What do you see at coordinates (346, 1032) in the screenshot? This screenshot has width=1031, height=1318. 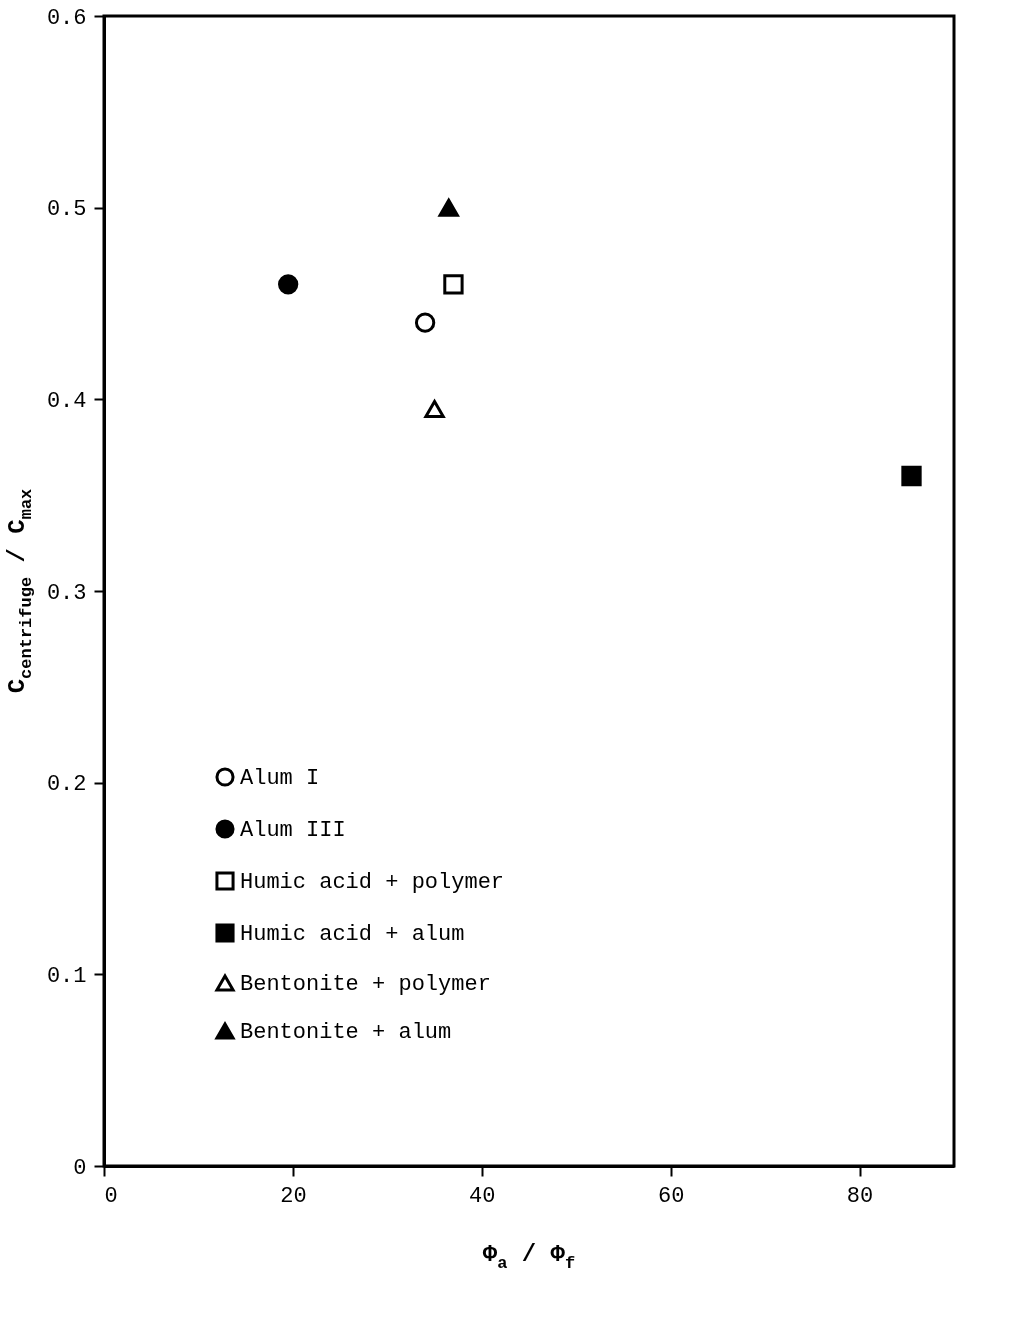 I see `legend-label: Bentonite + alum` at bounding box center [346, 1032].